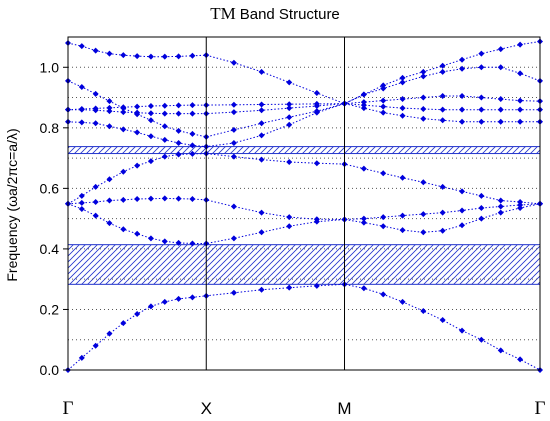 Image resolution: width=550 pixels, height=421 pixels. Describe the element at coordinates (344, 408) in the screenshot. I see `k-point-label: M` at that location.